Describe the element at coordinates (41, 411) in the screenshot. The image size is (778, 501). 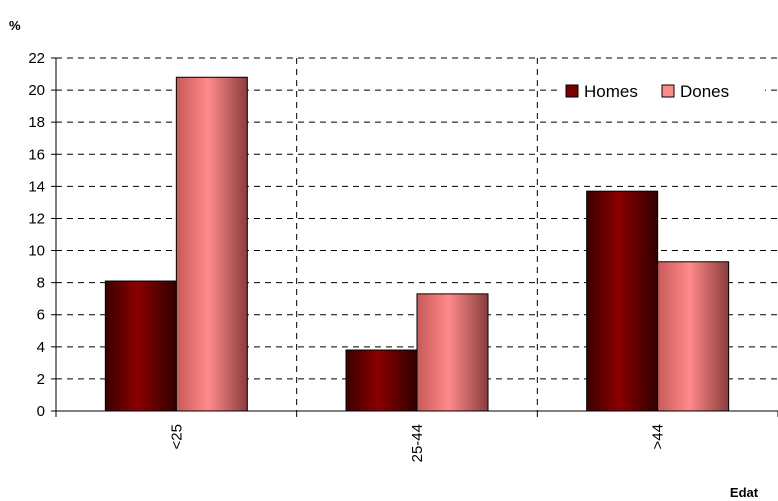
I see `y-tick-label: 0` at that location.